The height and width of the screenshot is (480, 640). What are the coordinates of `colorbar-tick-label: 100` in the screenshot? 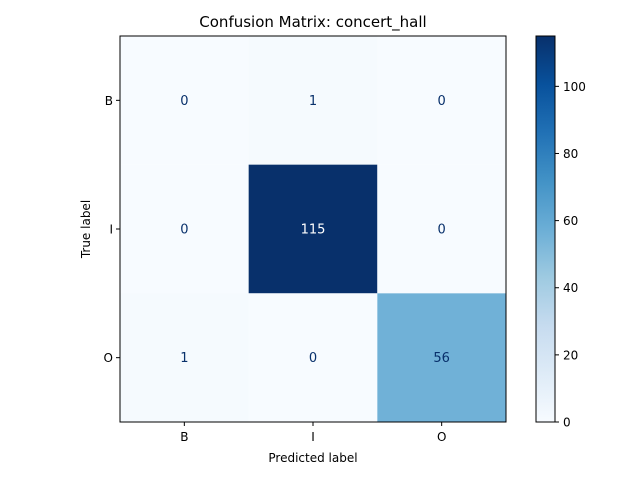 It's located at (574, 87).